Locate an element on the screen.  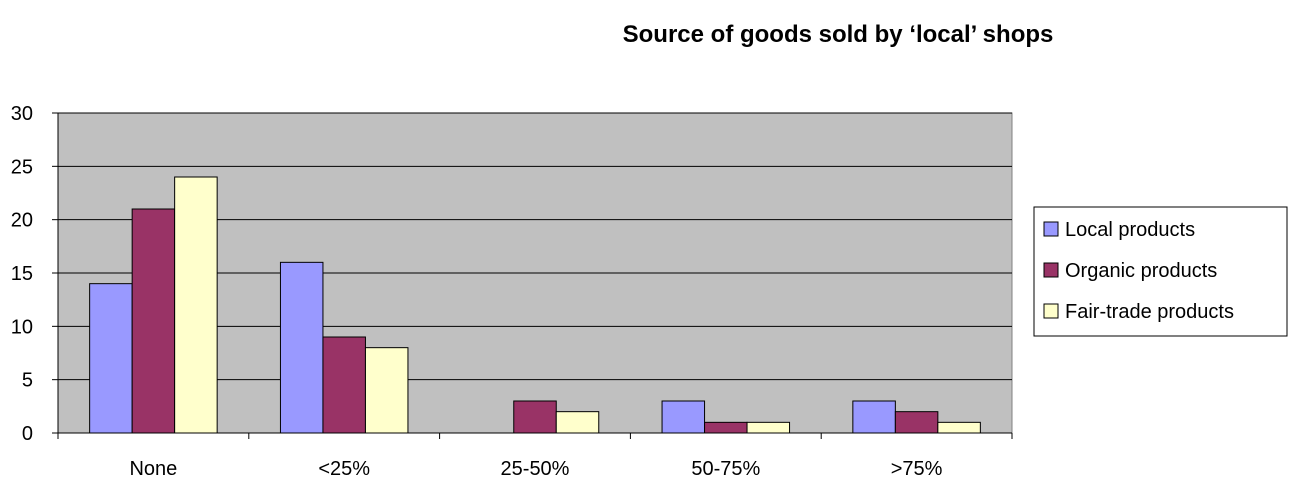
x-tick-label-1: <25% is located at coordinates (344, 469).